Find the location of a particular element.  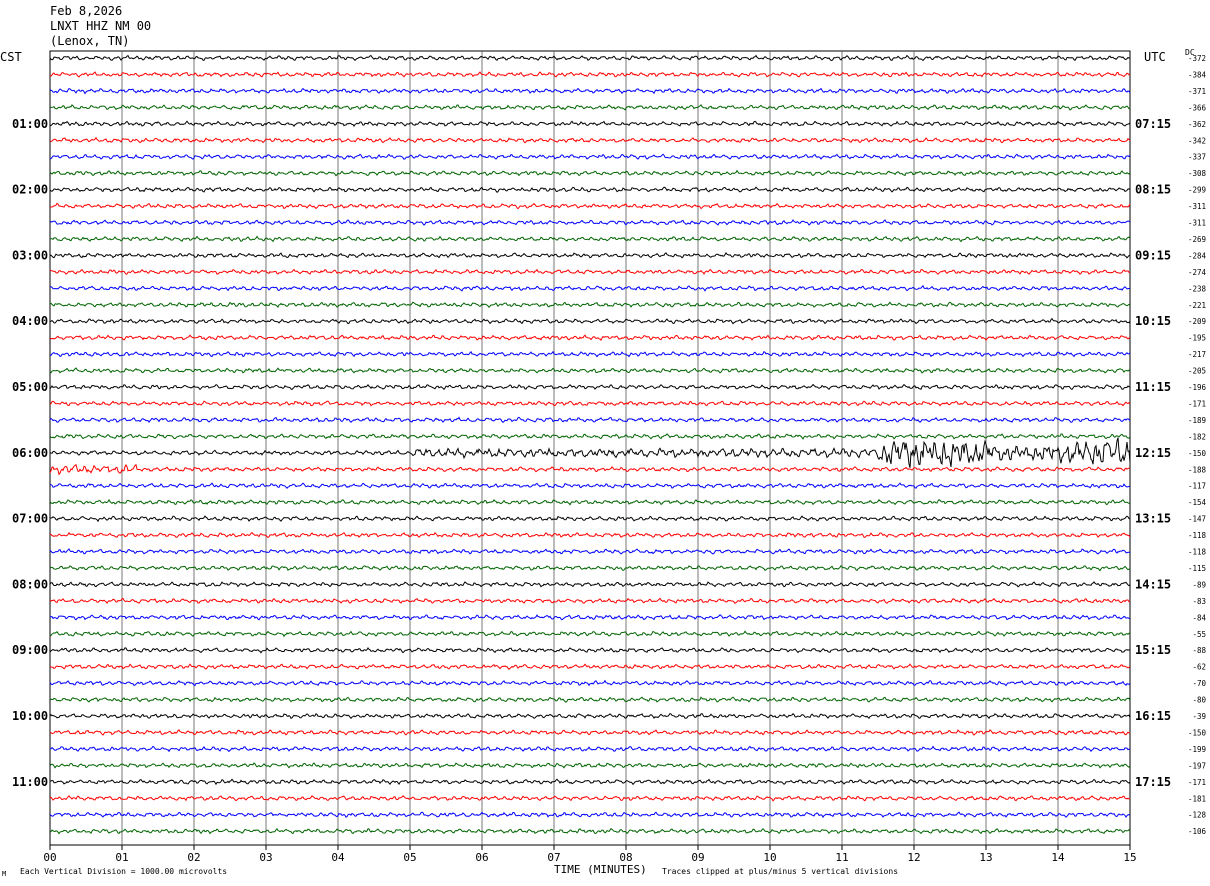

dc-offset-label: -84 is located at coordinates (1199, 617).